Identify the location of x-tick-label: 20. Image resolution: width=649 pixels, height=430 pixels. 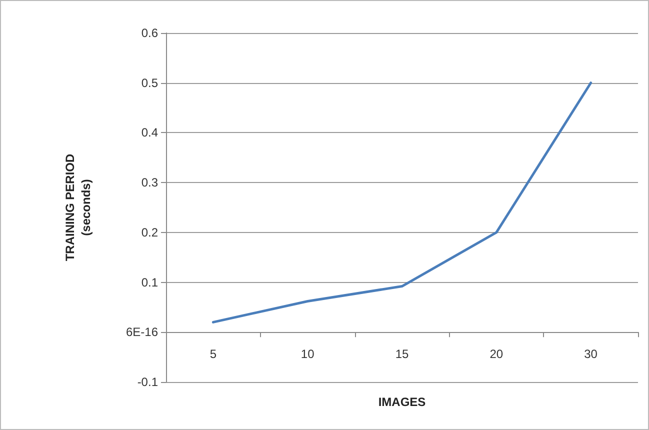
(497, 354).